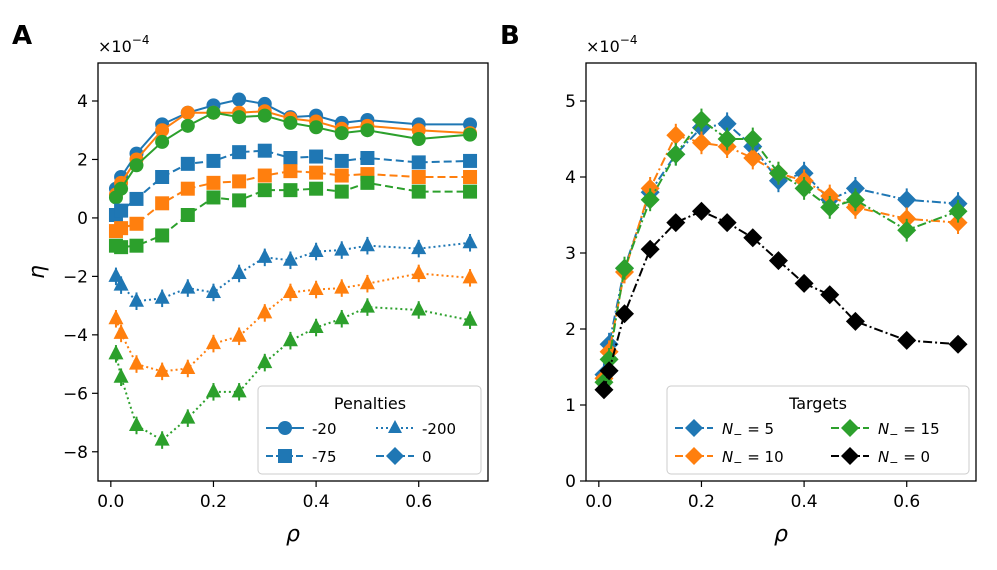 The image size is (997, 570). What do you see at coordinates (729, 458) in the screenshot?
I see `legend-entry-n10: N− = 10` at bounding box center [729, 458].